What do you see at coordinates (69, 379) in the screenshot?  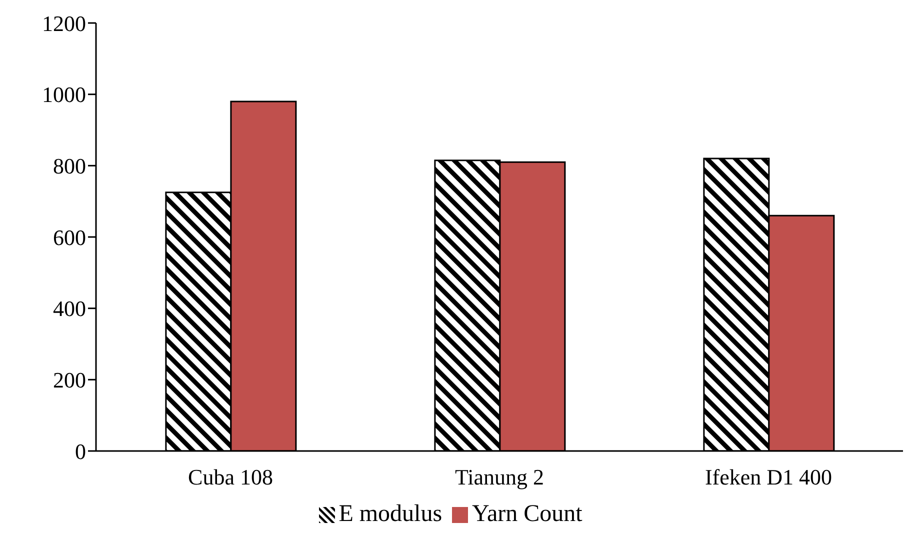 I see `y-tick-label: 200` at bounding box center [69, 379].